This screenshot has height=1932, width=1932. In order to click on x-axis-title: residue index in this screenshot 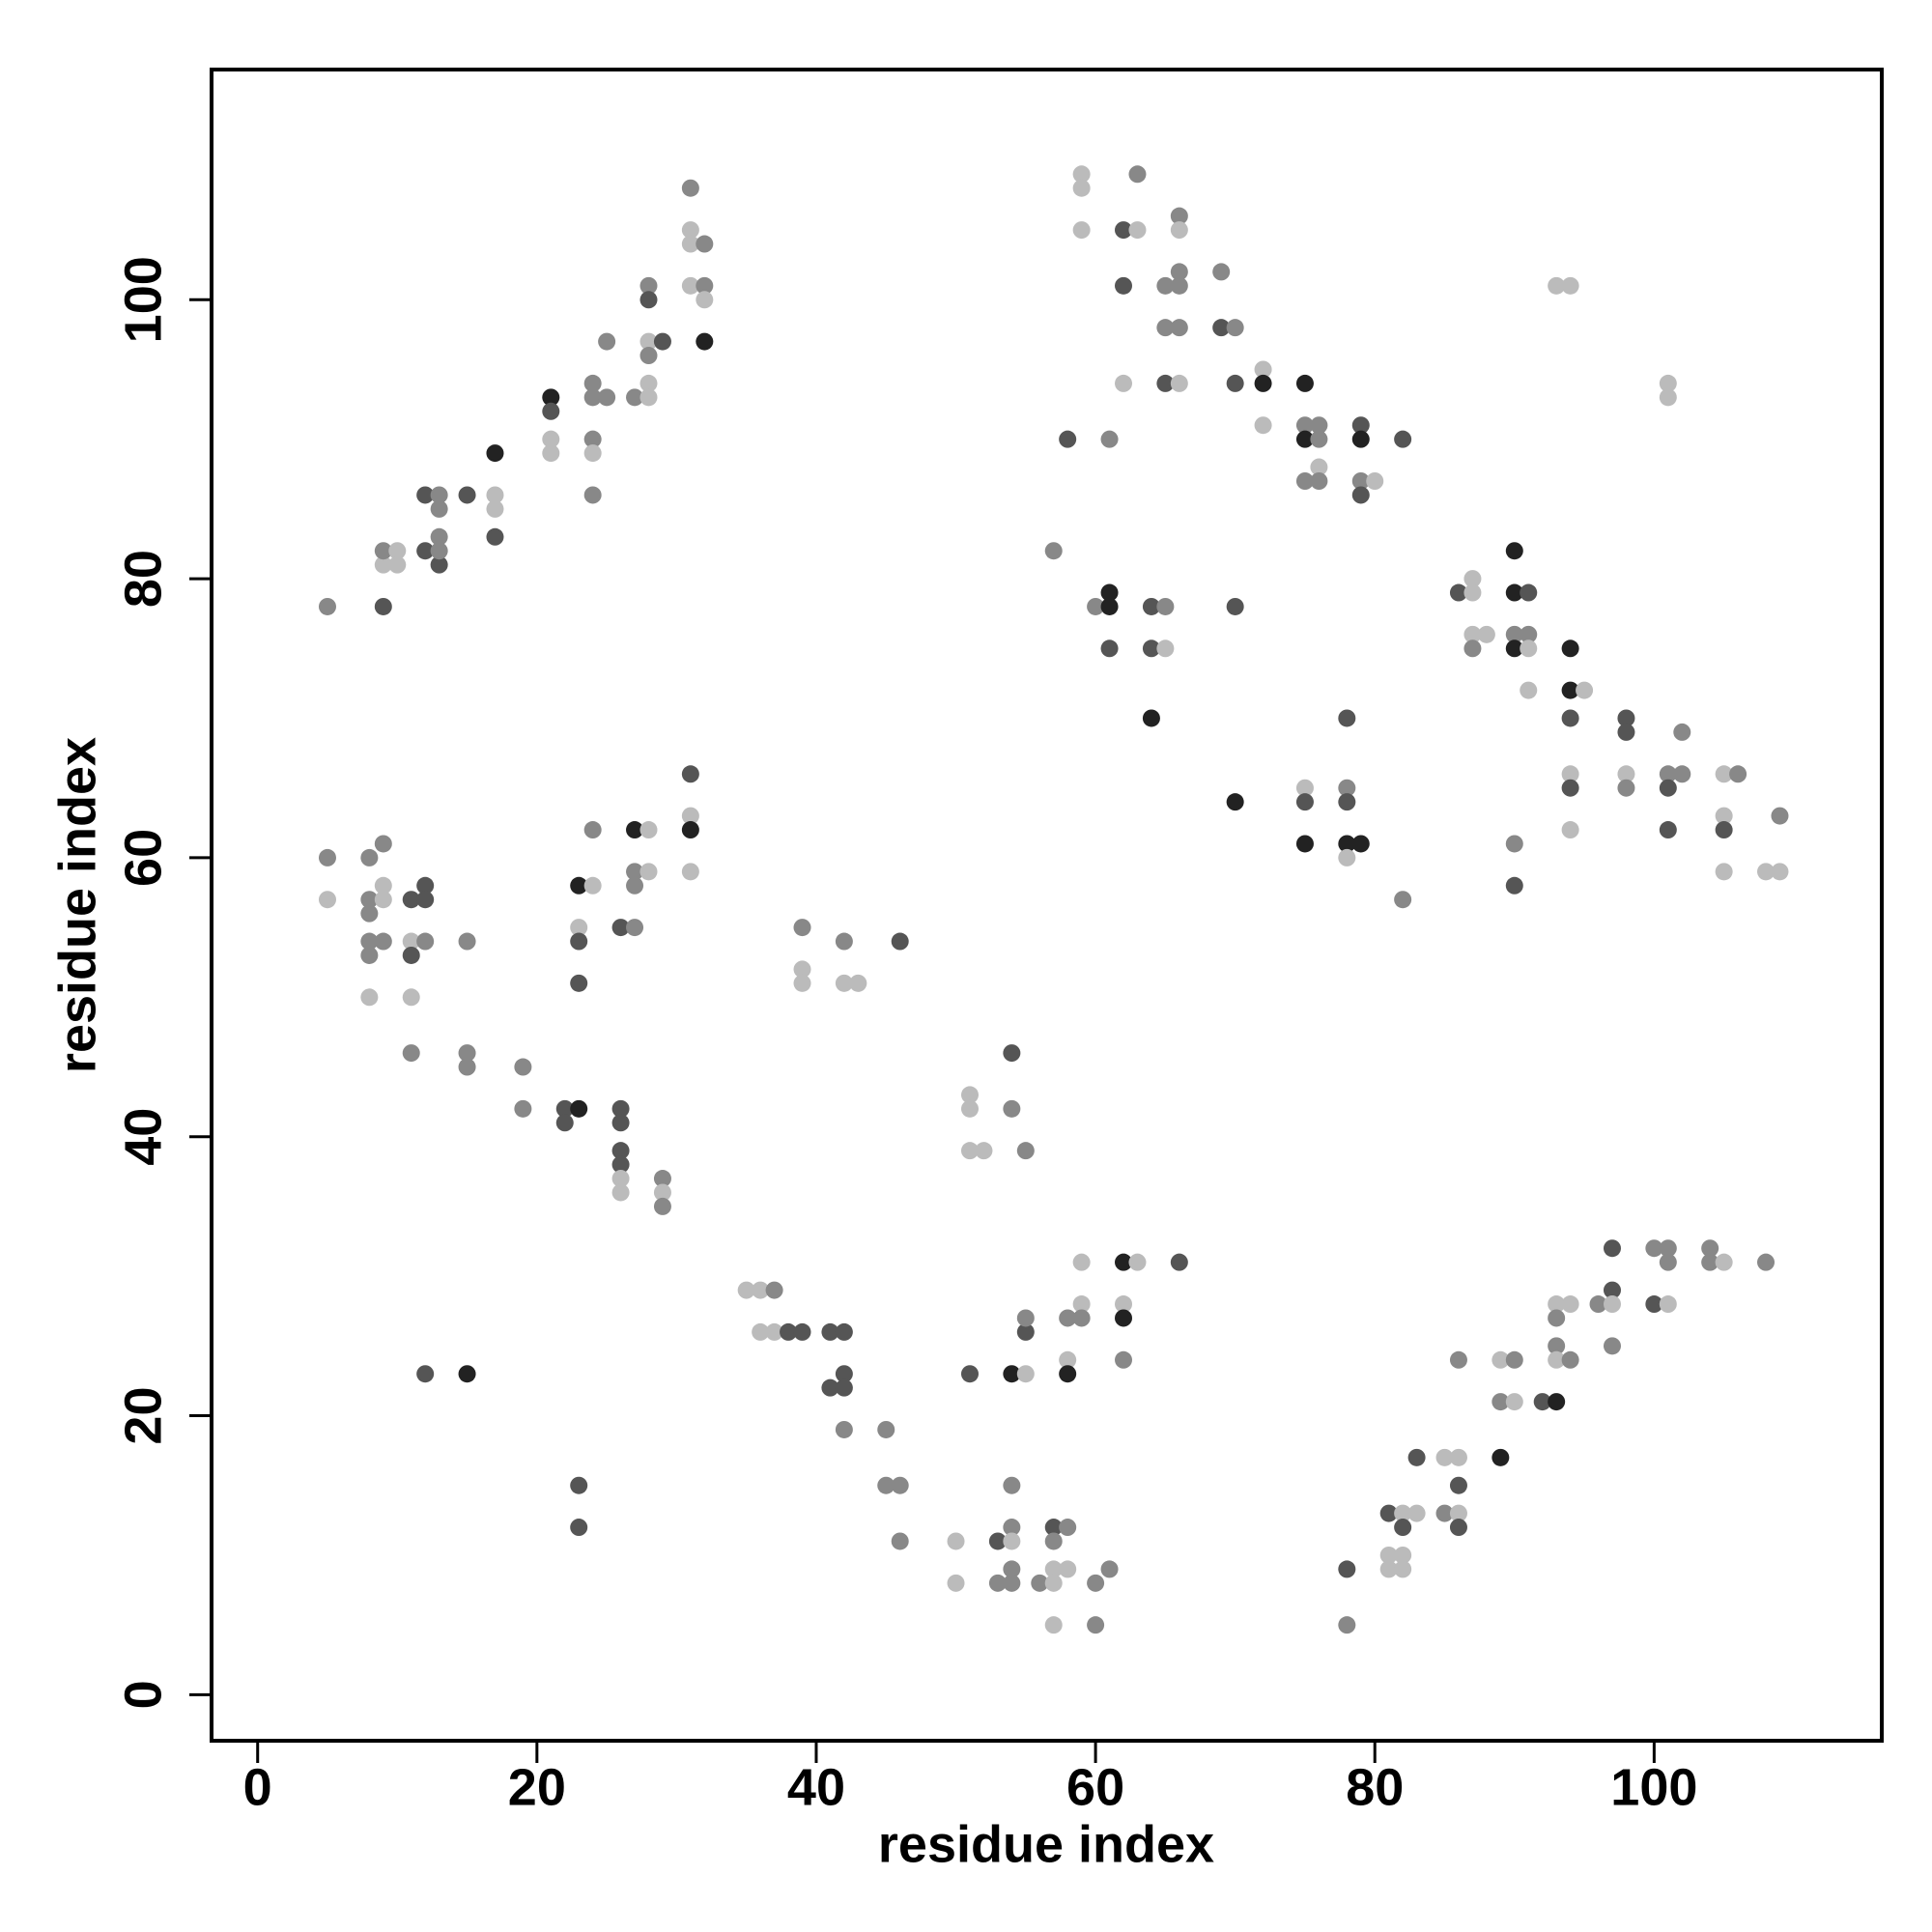, I will do `click(1046, 1844)`.